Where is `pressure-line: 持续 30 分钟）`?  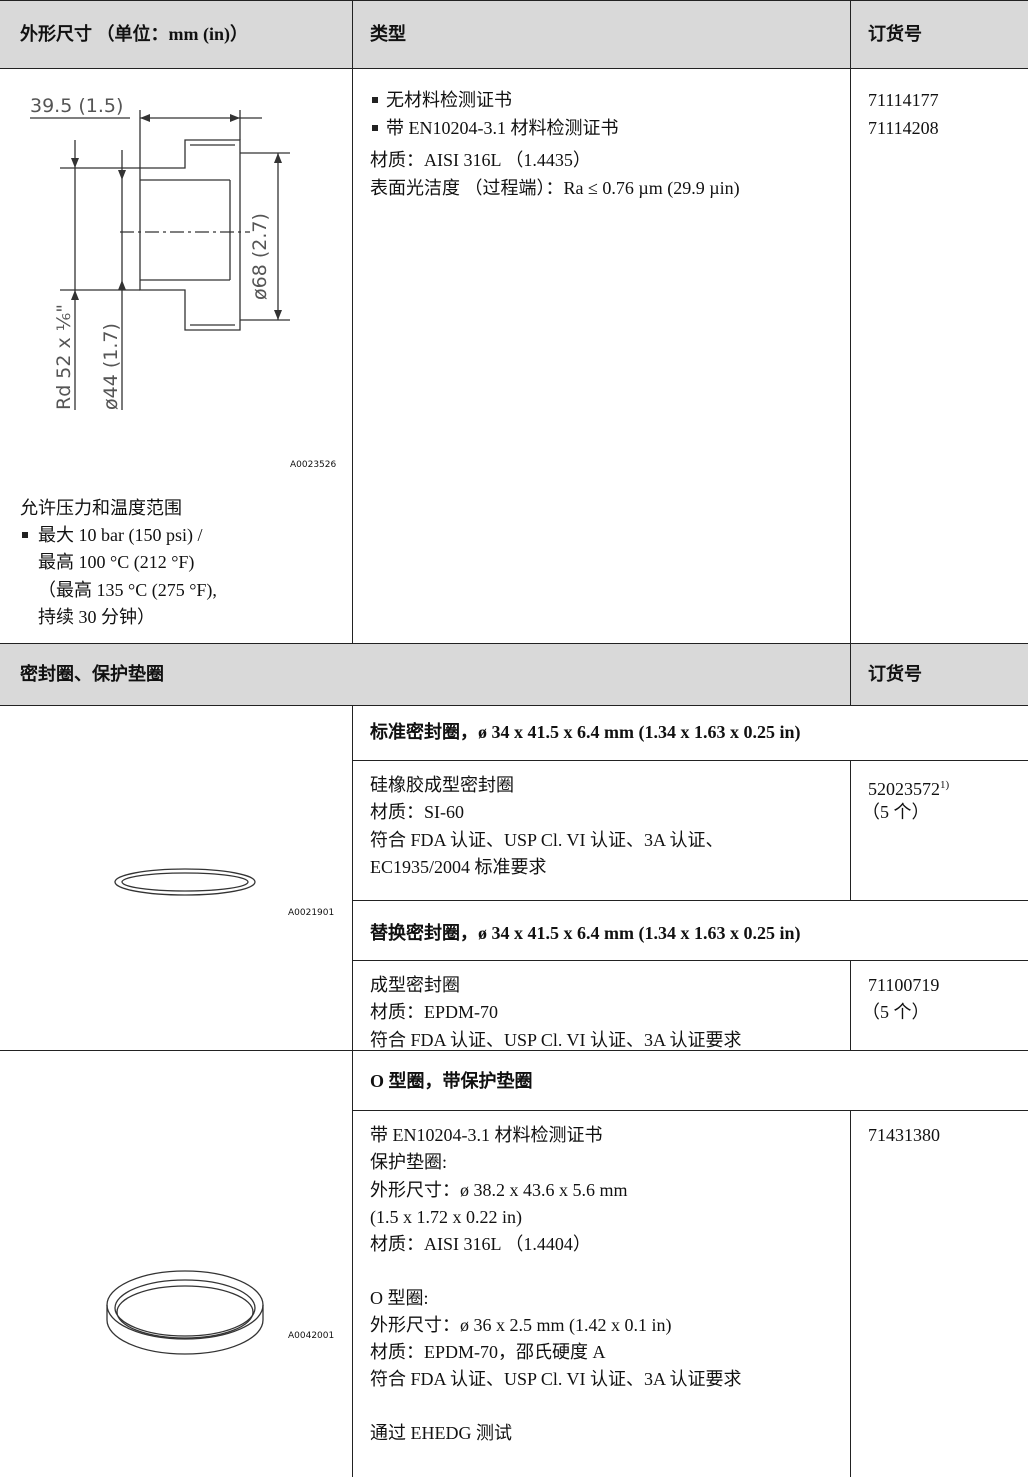 pressure-line: 持续 30 分钟） is located at coordinates (96, 616).